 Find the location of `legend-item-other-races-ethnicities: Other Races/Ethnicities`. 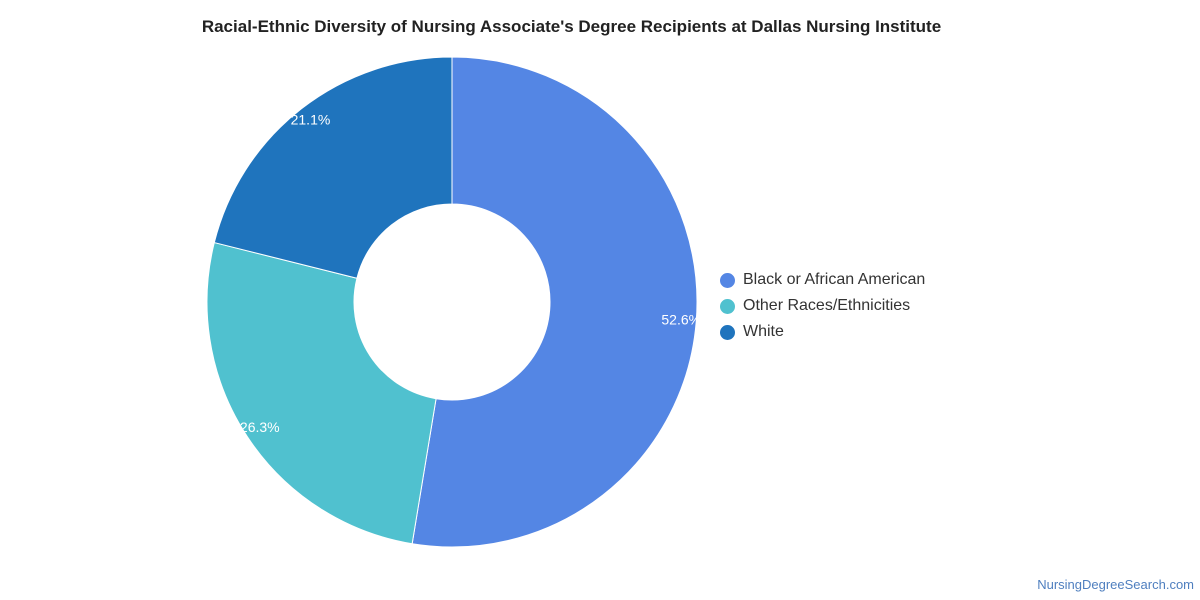

legend-item-other-races-ethnicities: Other Races/Ethnicities is located at coordinates (822, 306).